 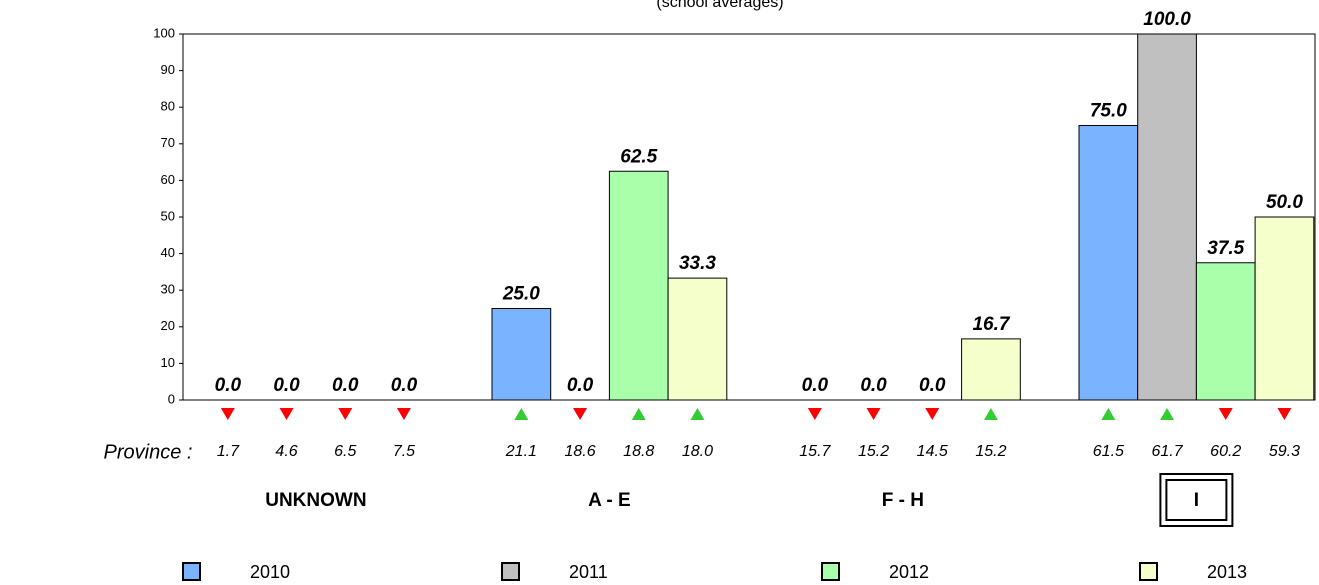 What do you see at coordinates (638, 451) in the screenshot?
I see `province-value: 18.8` at bounding box center [638, 451].